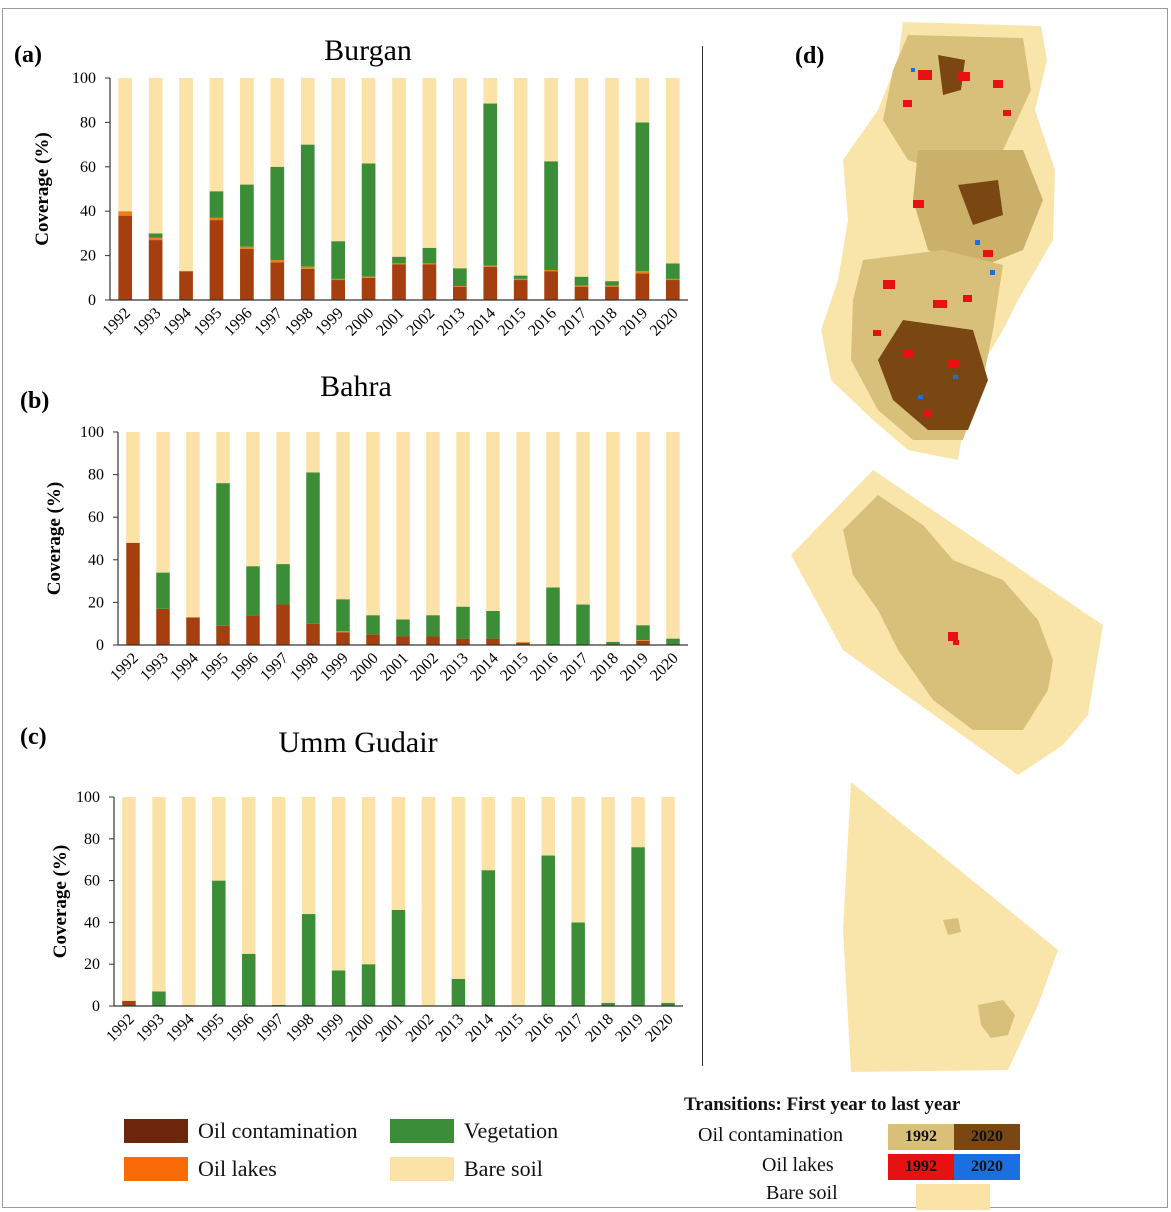 The image size is (1171, 1212). I want to click on bar-burgan-1996-oil-lakes, so click(247, 247).